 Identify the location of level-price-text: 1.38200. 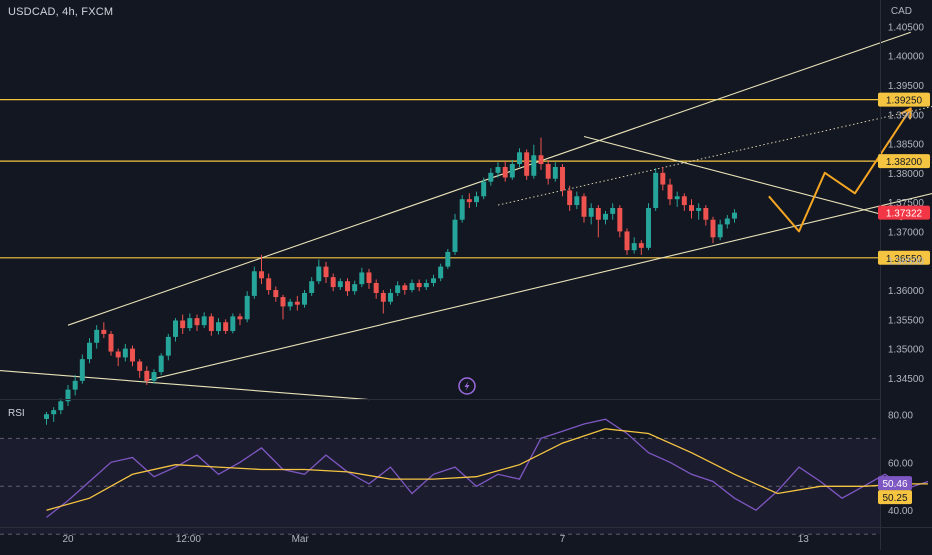
(904, 162).